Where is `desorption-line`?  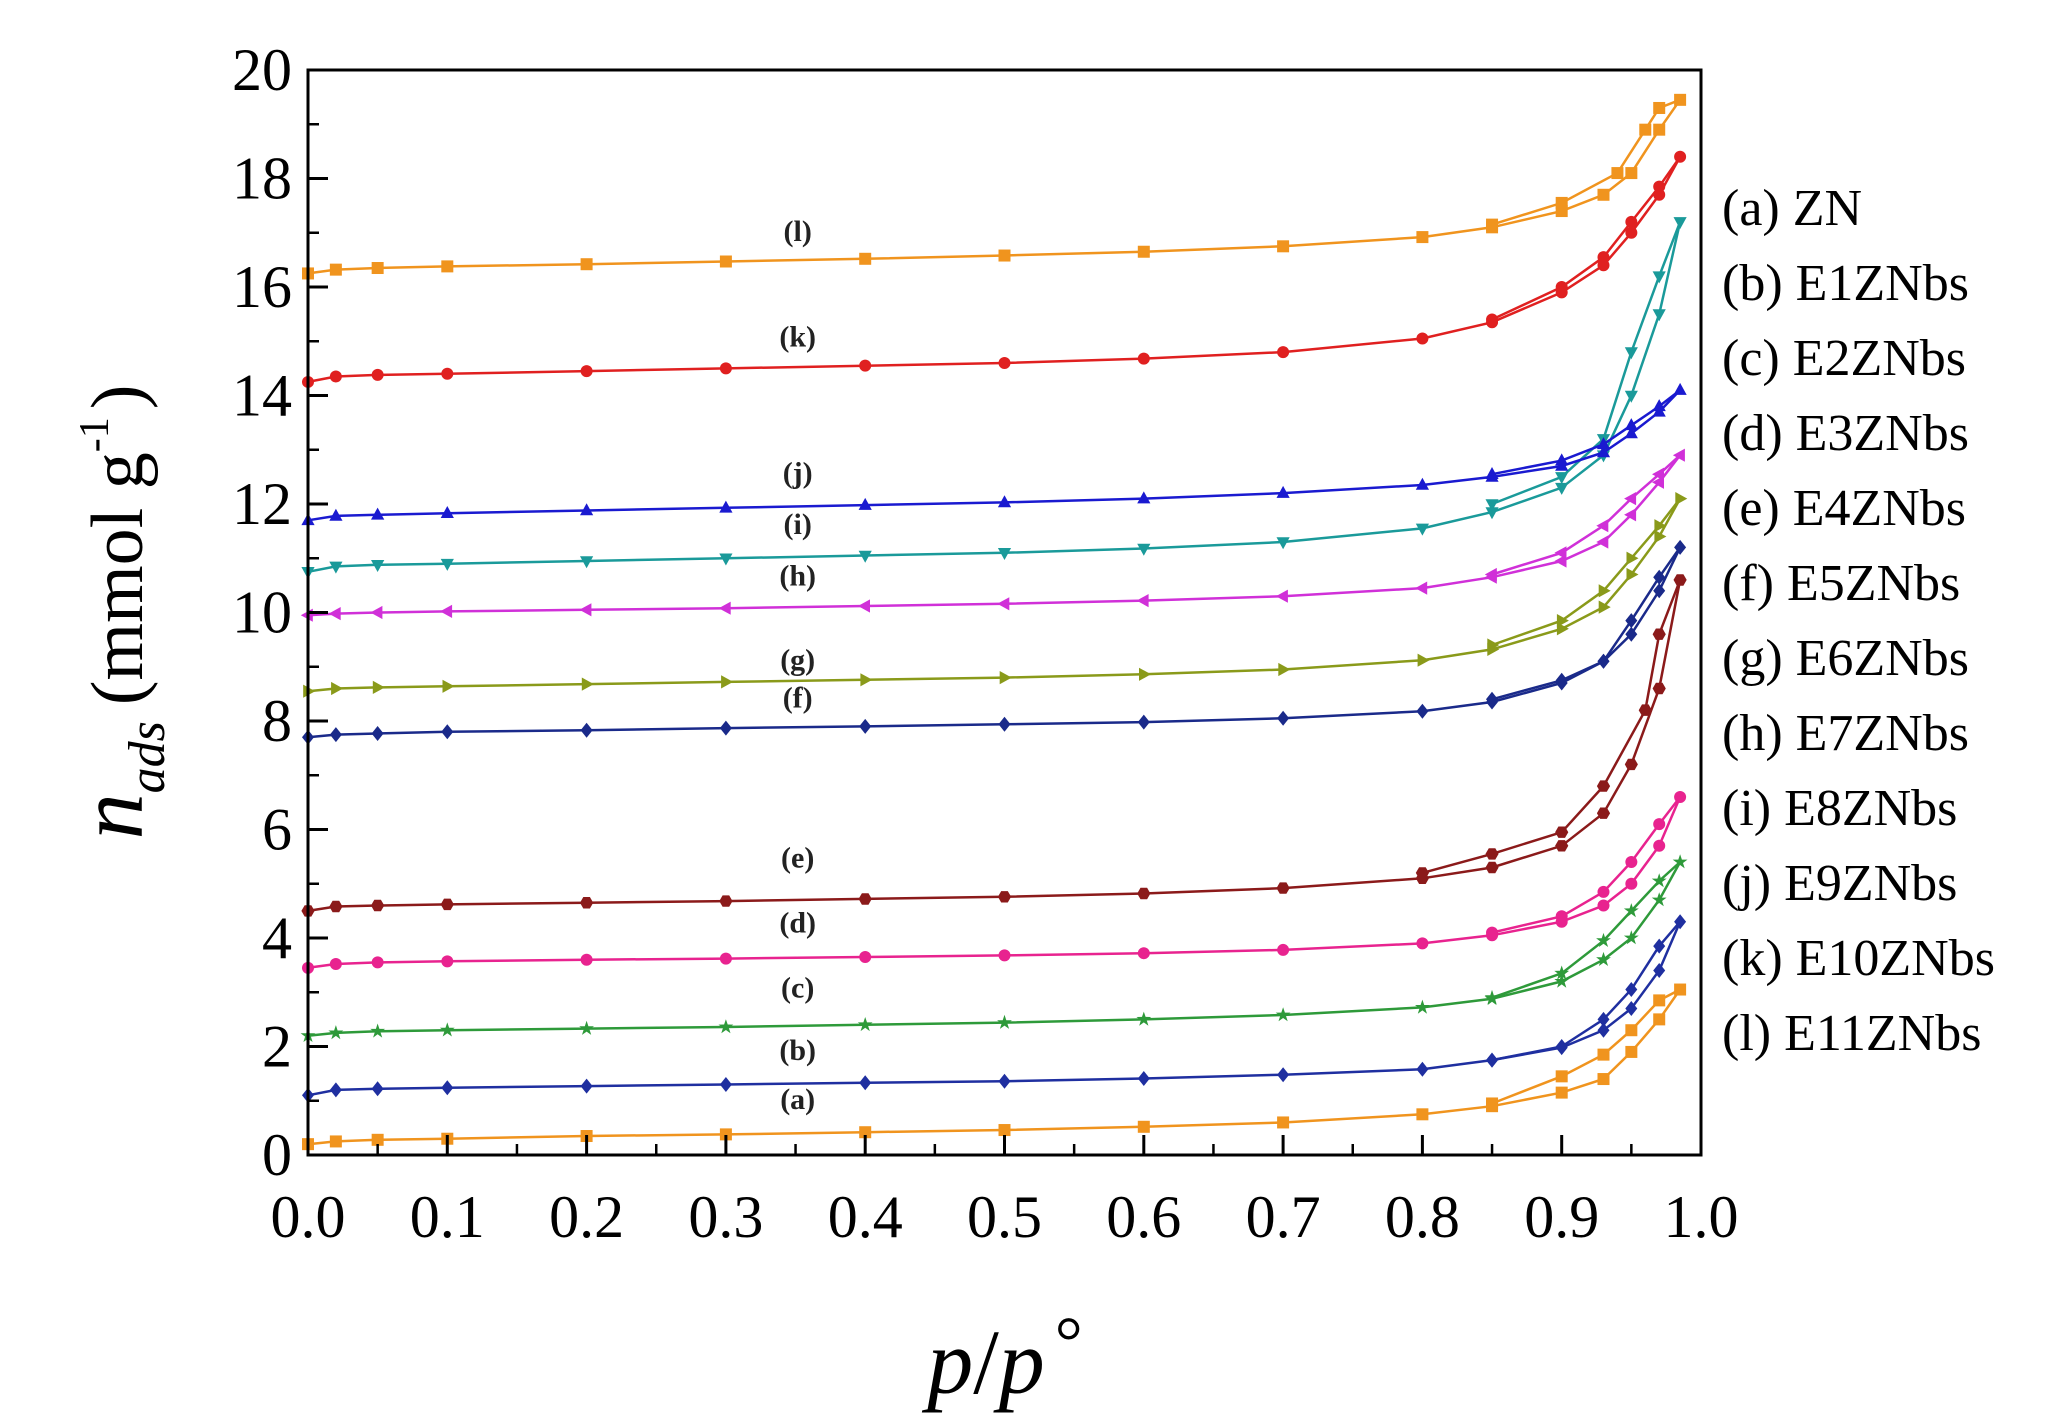
desorption-line is located at coordinates (1586, 238).